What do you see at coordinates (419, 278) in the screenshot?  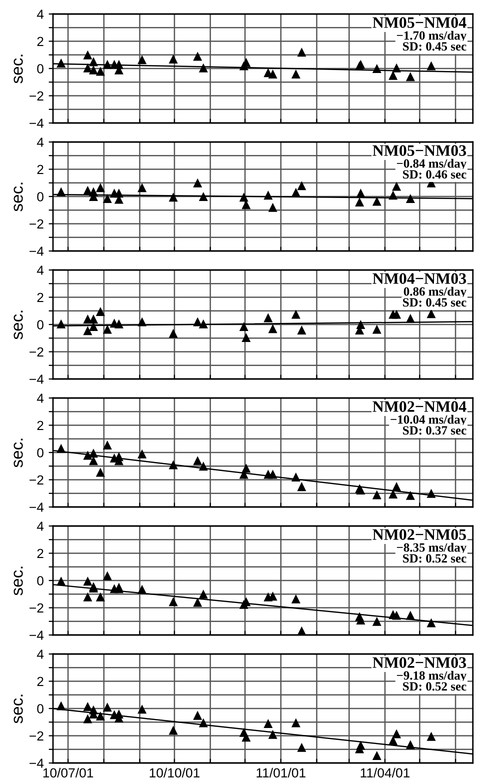 I see `annotation: NM04−NM03` at bounding box center [419, 278].